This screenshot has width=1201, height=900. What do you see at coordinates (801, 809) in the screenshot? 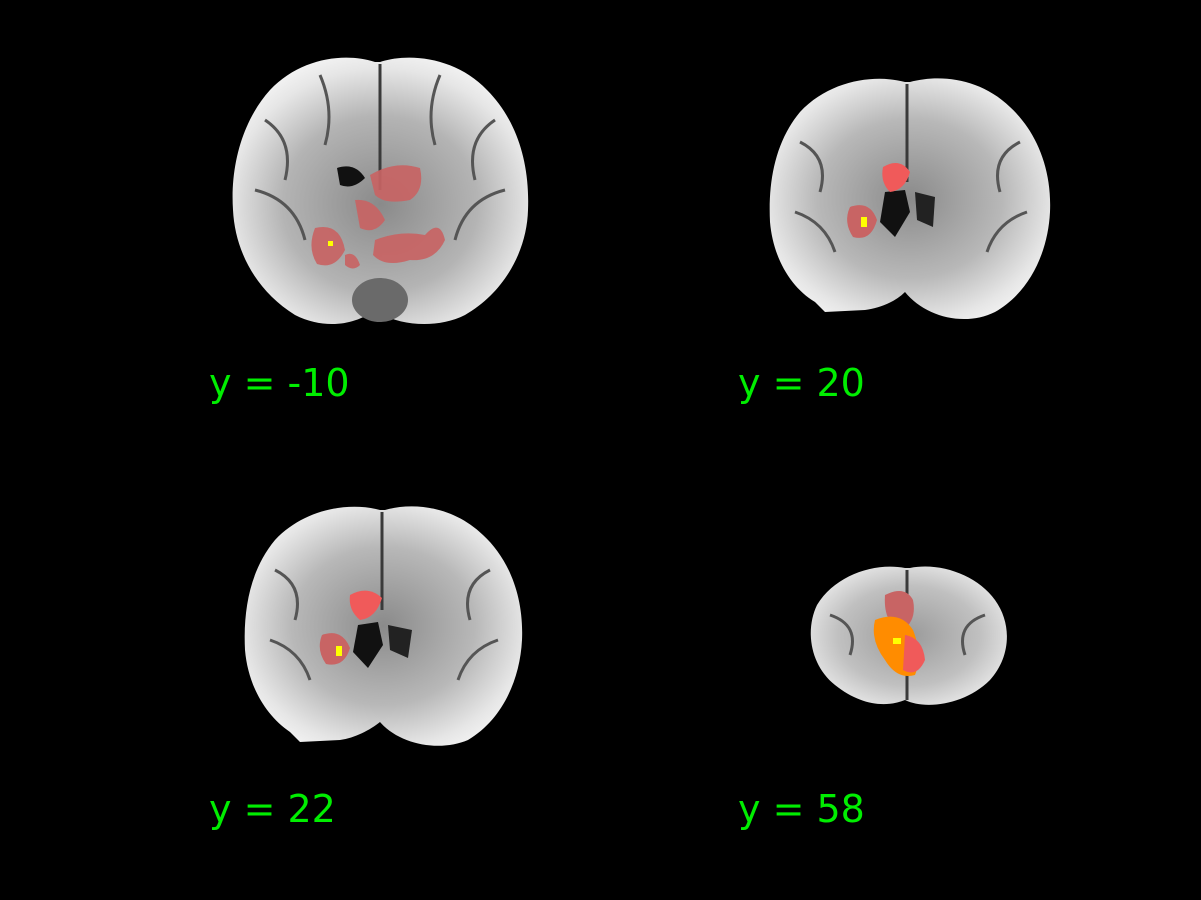
I see `slice-label: y = 58` at bounding box center [801, 809].